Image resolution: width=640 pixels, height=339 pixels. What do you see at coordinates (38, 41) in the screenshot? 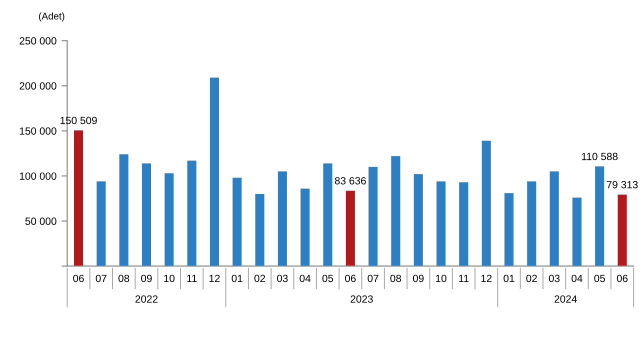
I see `y-tick-label: 250 000` at bounding box center [38, 41].